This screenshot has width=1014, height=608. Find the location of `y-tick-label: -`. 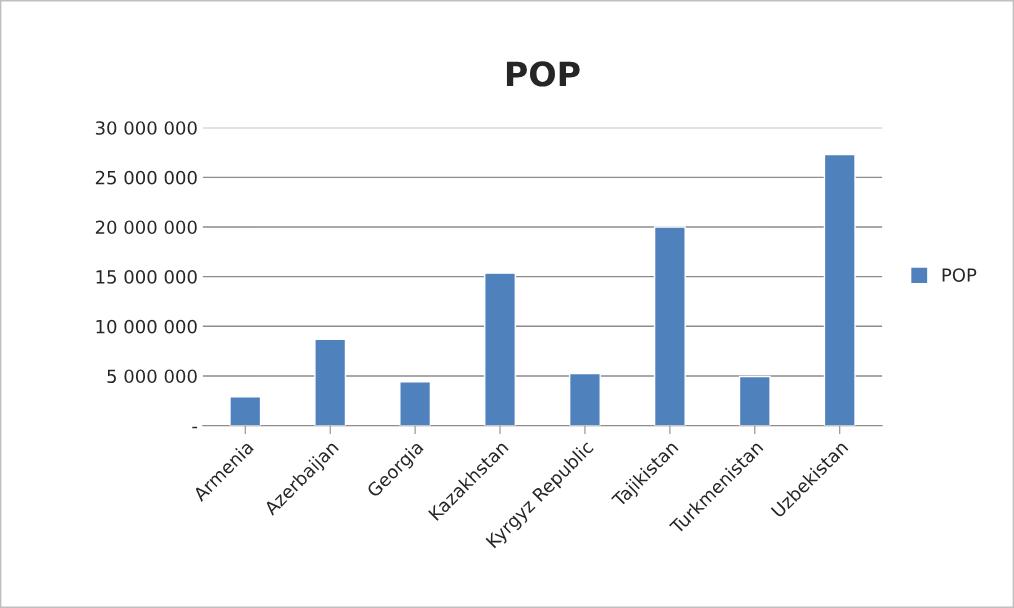

y-tick-label: - is located at coordinates (195, 427).